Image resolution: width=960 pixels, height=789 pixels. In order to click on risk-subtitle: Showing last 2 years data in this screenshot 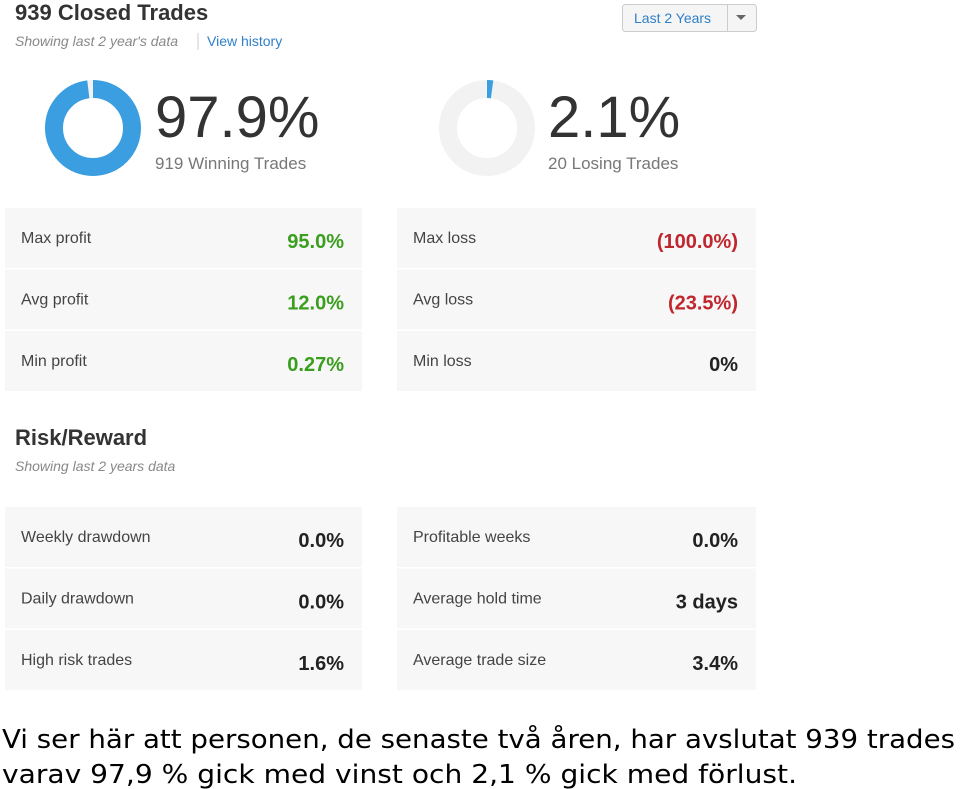, I will do `click(95, 466)`.